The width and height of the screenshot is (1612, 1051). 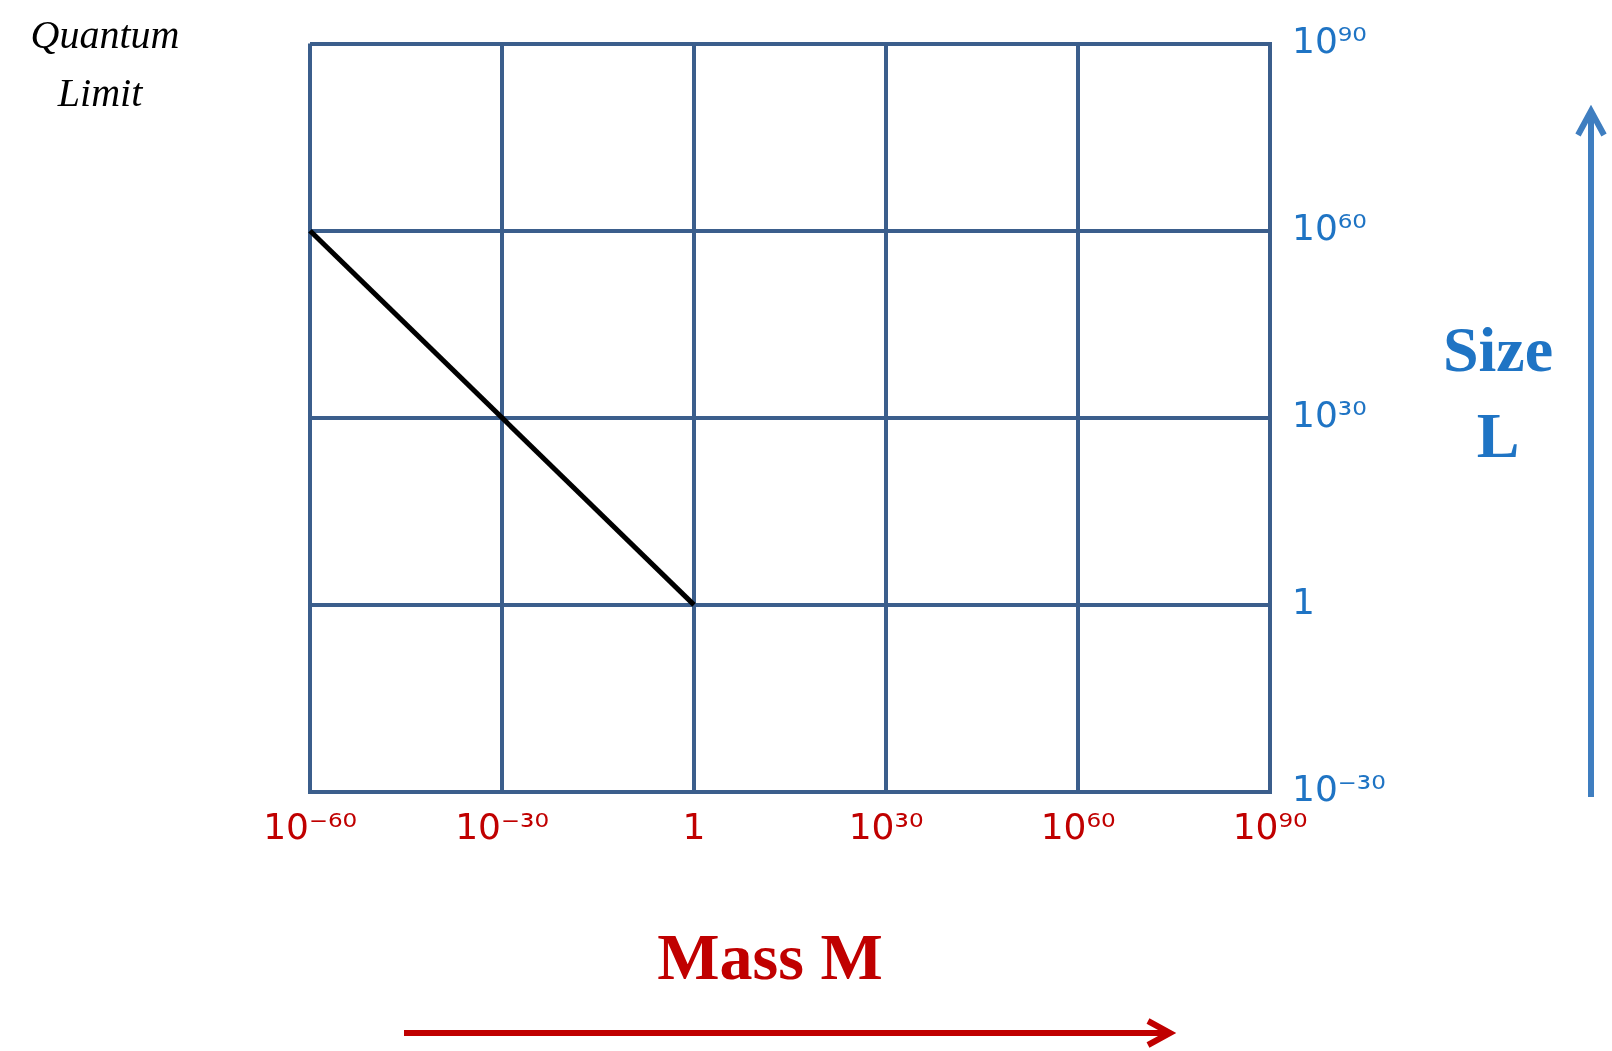 I want to click on y-tick-label: 10⁶⁰, so click(x=1329, y=228).